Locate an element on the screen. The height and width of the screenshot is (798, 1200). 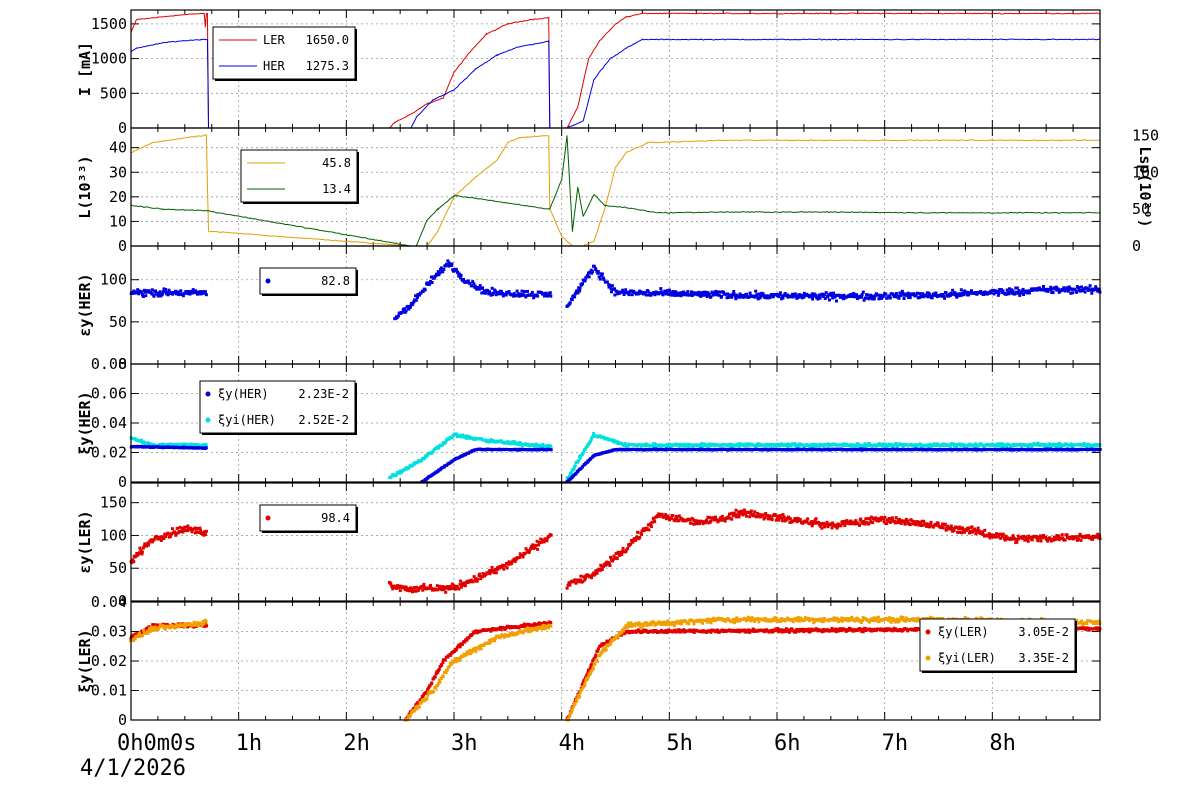
y-axis-label: L(10³³) is located at coordinates (85, 186).